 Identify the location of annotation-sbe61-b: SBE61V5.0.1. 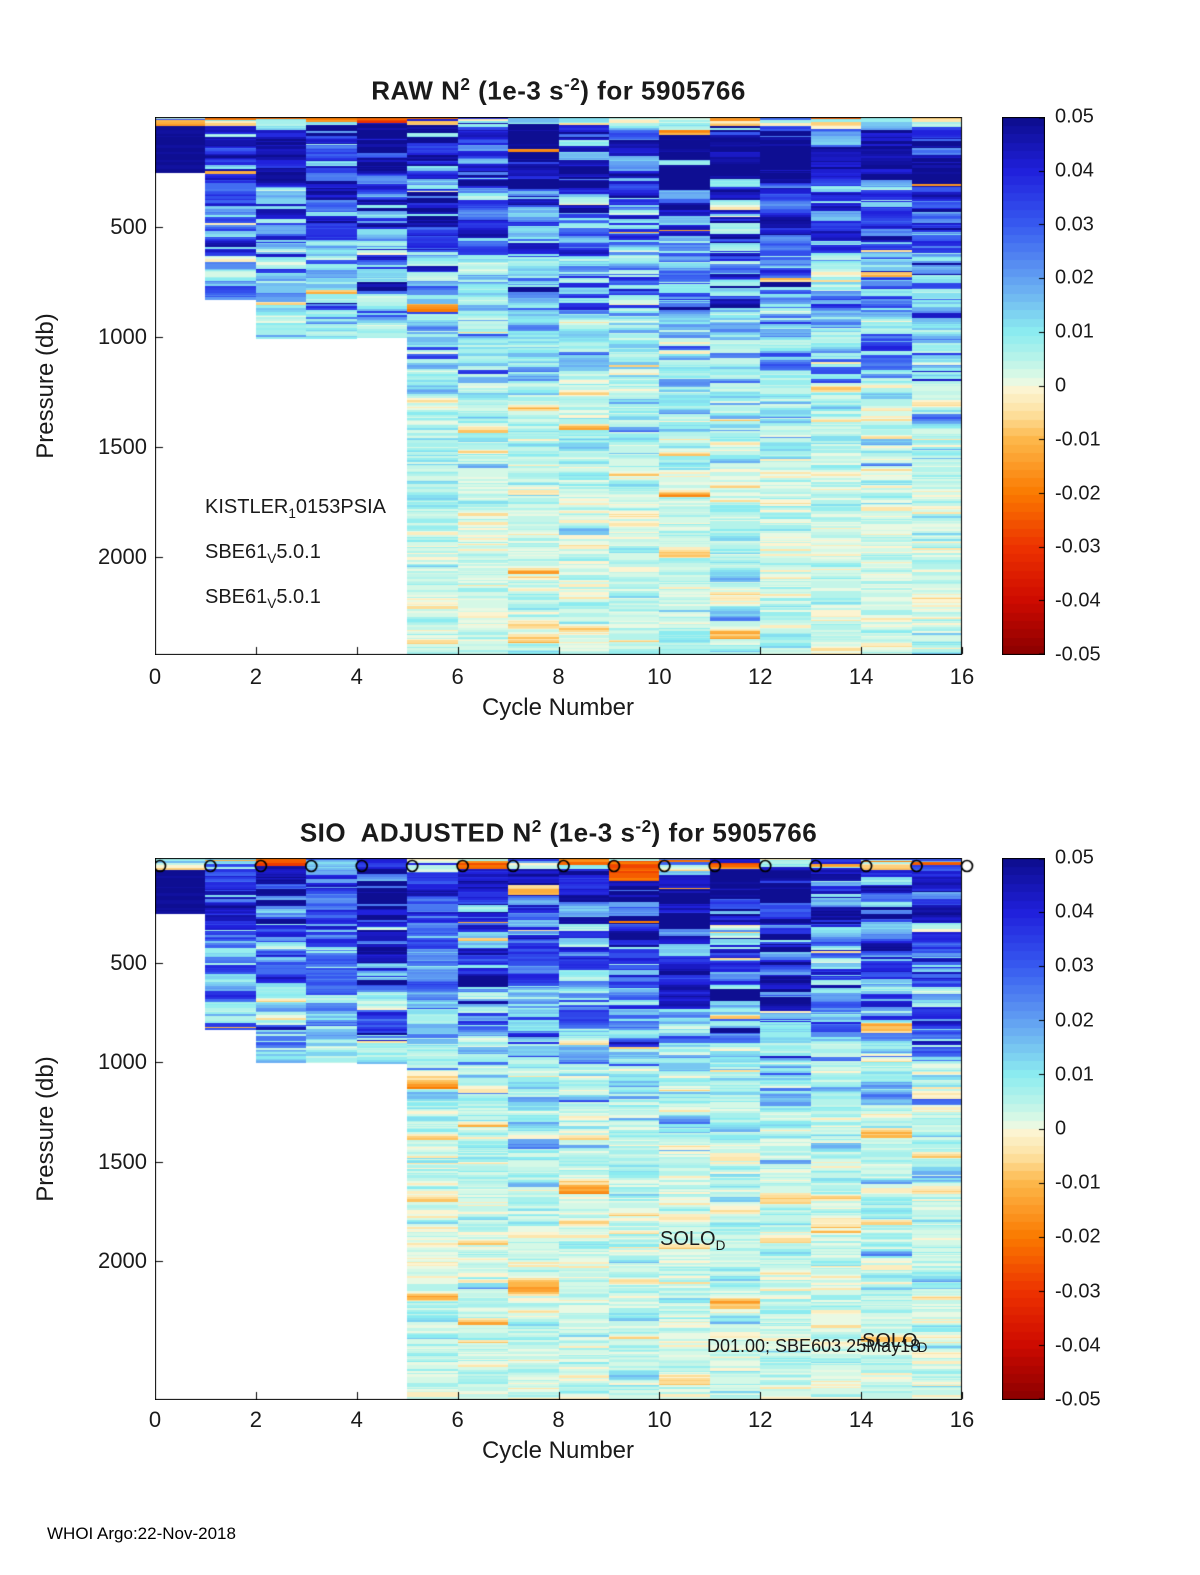
(295, 600).